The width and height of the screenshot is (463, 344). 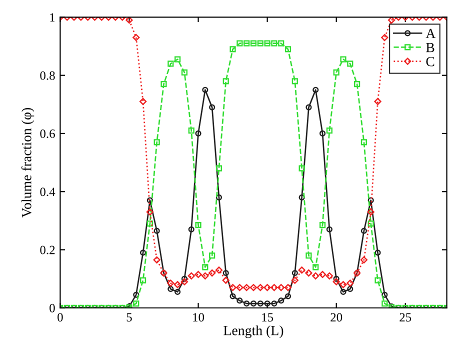 What do you see at coordinates (254, 331) in the screenshot?
I see `x-axis-title: Length (L)` at bounding box center [254, 331].